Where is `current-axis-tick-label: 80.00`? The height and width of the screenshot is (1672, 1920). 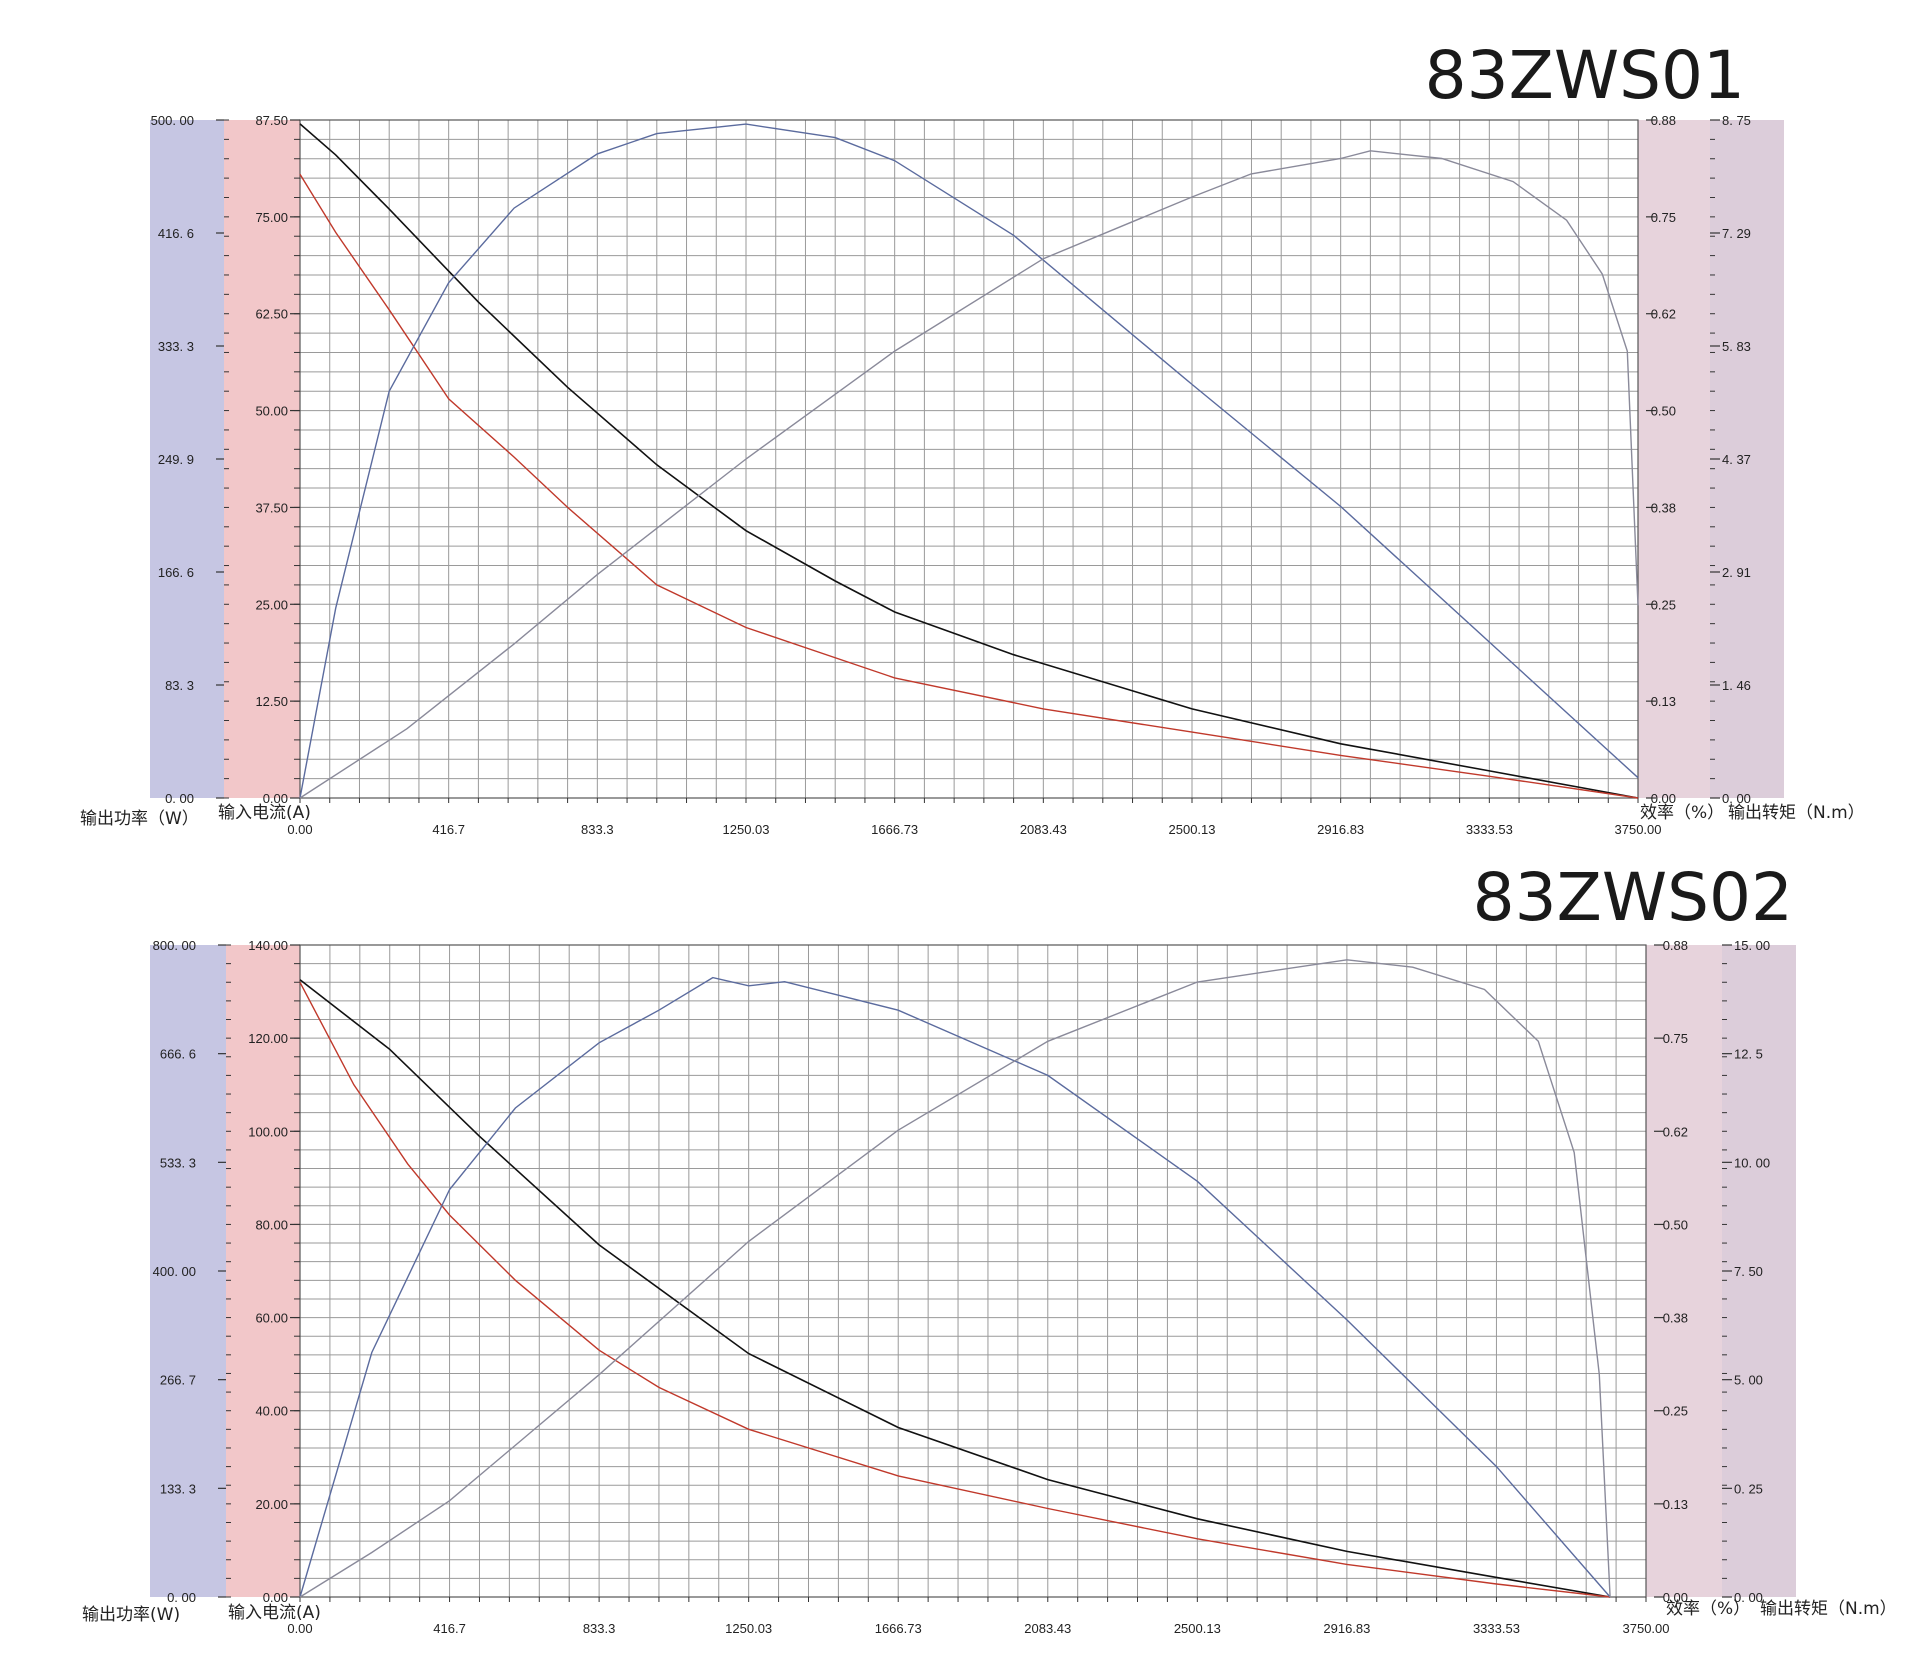
current-axis-tick-label: 80.00 is located at coordinates (271, 1224).